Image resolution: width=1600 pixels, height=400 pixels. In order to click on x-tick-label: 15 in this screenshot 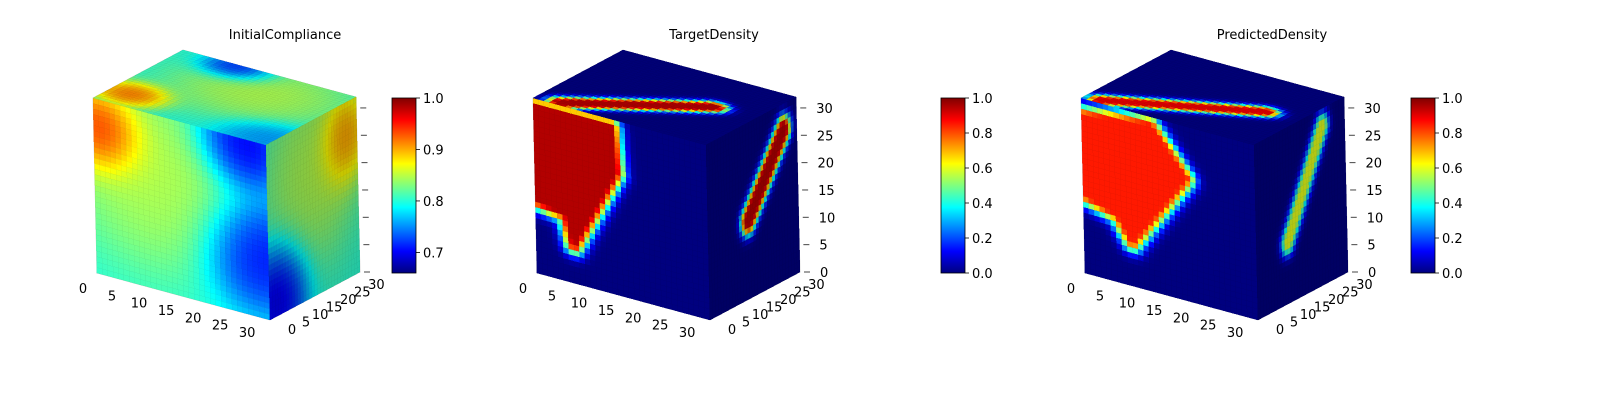, I will do `click(166, 311)`.